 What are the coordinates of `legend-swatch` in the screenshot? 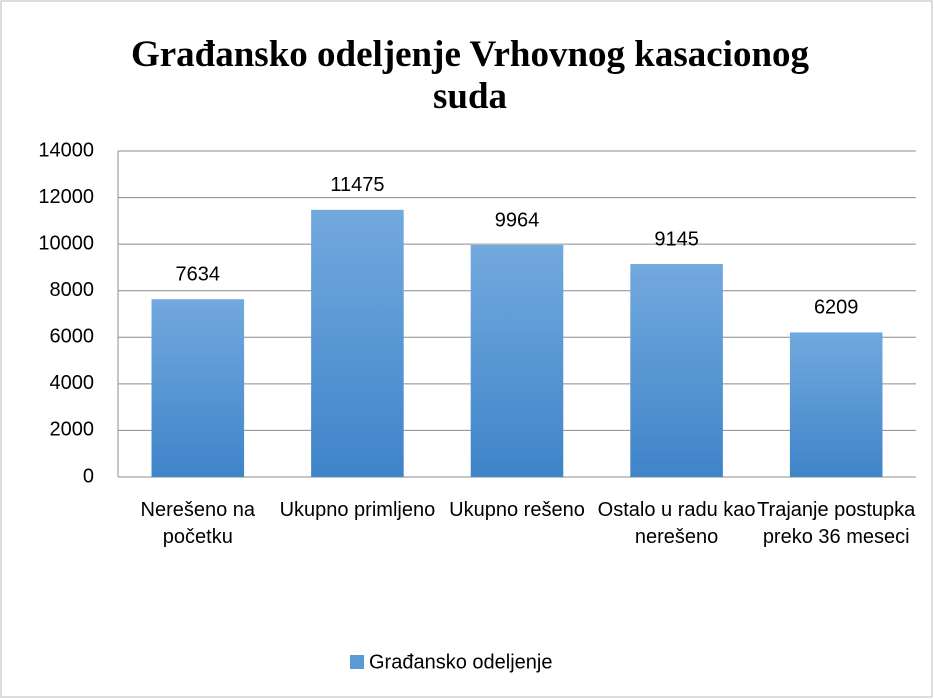 It's located at (357, 662).